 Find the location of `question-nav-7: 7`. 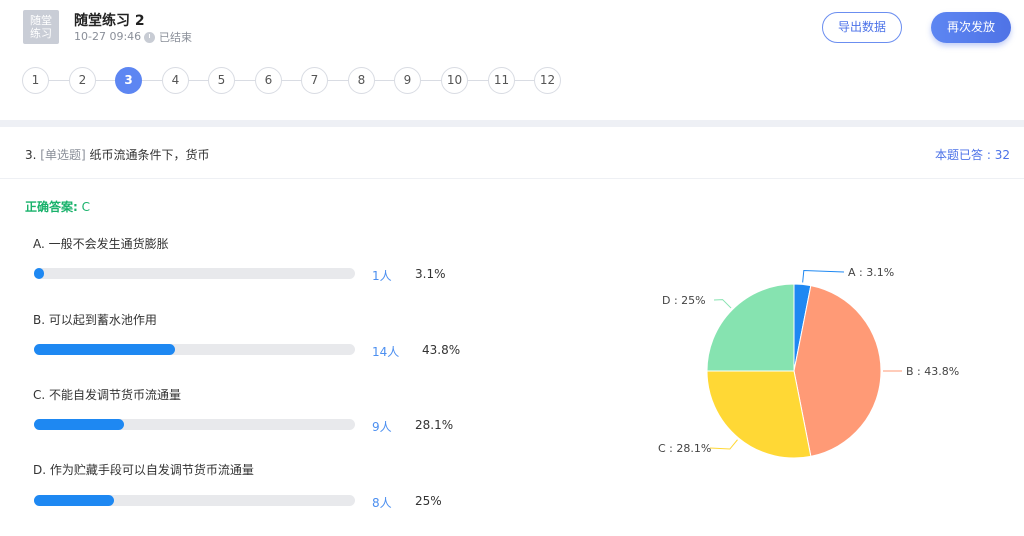

question-nav-7: 7 is located at coordinates (314, 80).